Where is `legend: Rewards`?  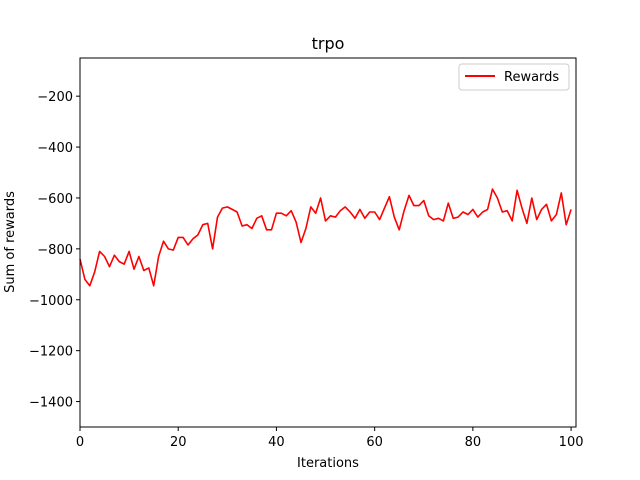 legend: Rewards is located at coordinates (514, 77).